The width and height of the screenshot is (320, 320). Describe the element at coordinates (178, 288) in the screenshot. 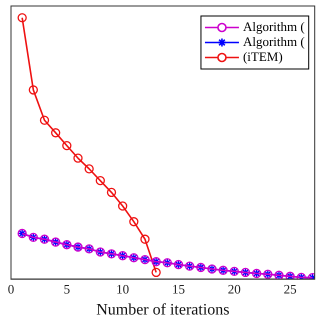

I see `x-tick-label: 15` at that location.